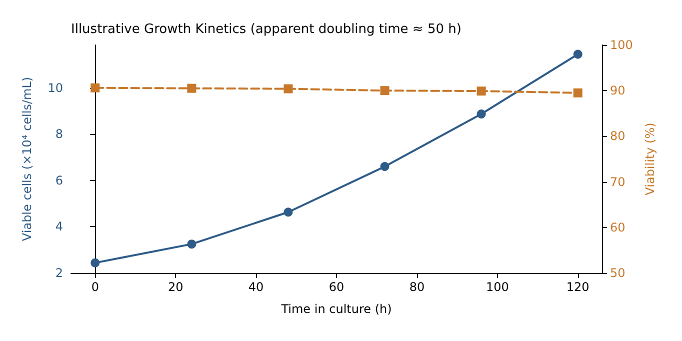 The height and width of the screenshot is (341, 682). Describe the element at coordinates (266, 29) in the screenshot. I see `chart-title: Illustrative Growth Kinetics (apparent doubling time ≈ 50 h)` at that location.